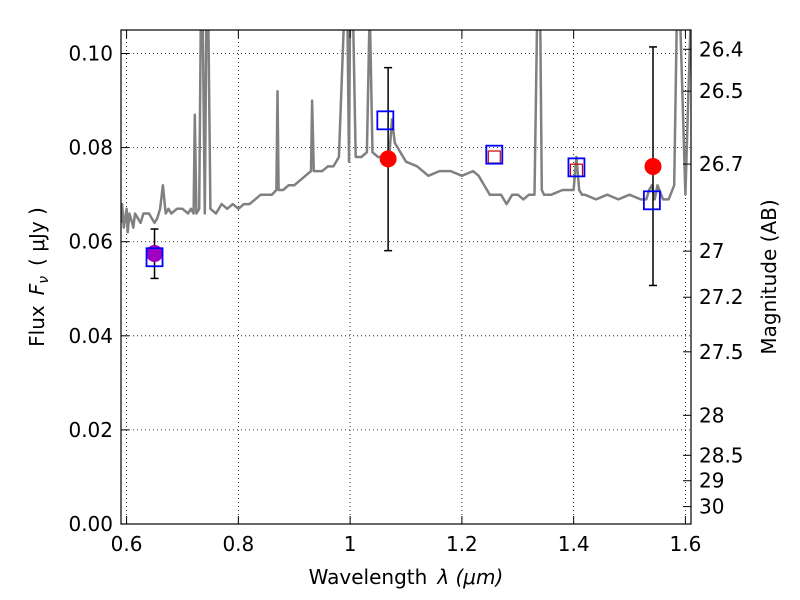 The image size is (800, 600). Describe the element at coordinates (90, 336) in the screenshot. I see `y-tick-label: 0.04` at that location.